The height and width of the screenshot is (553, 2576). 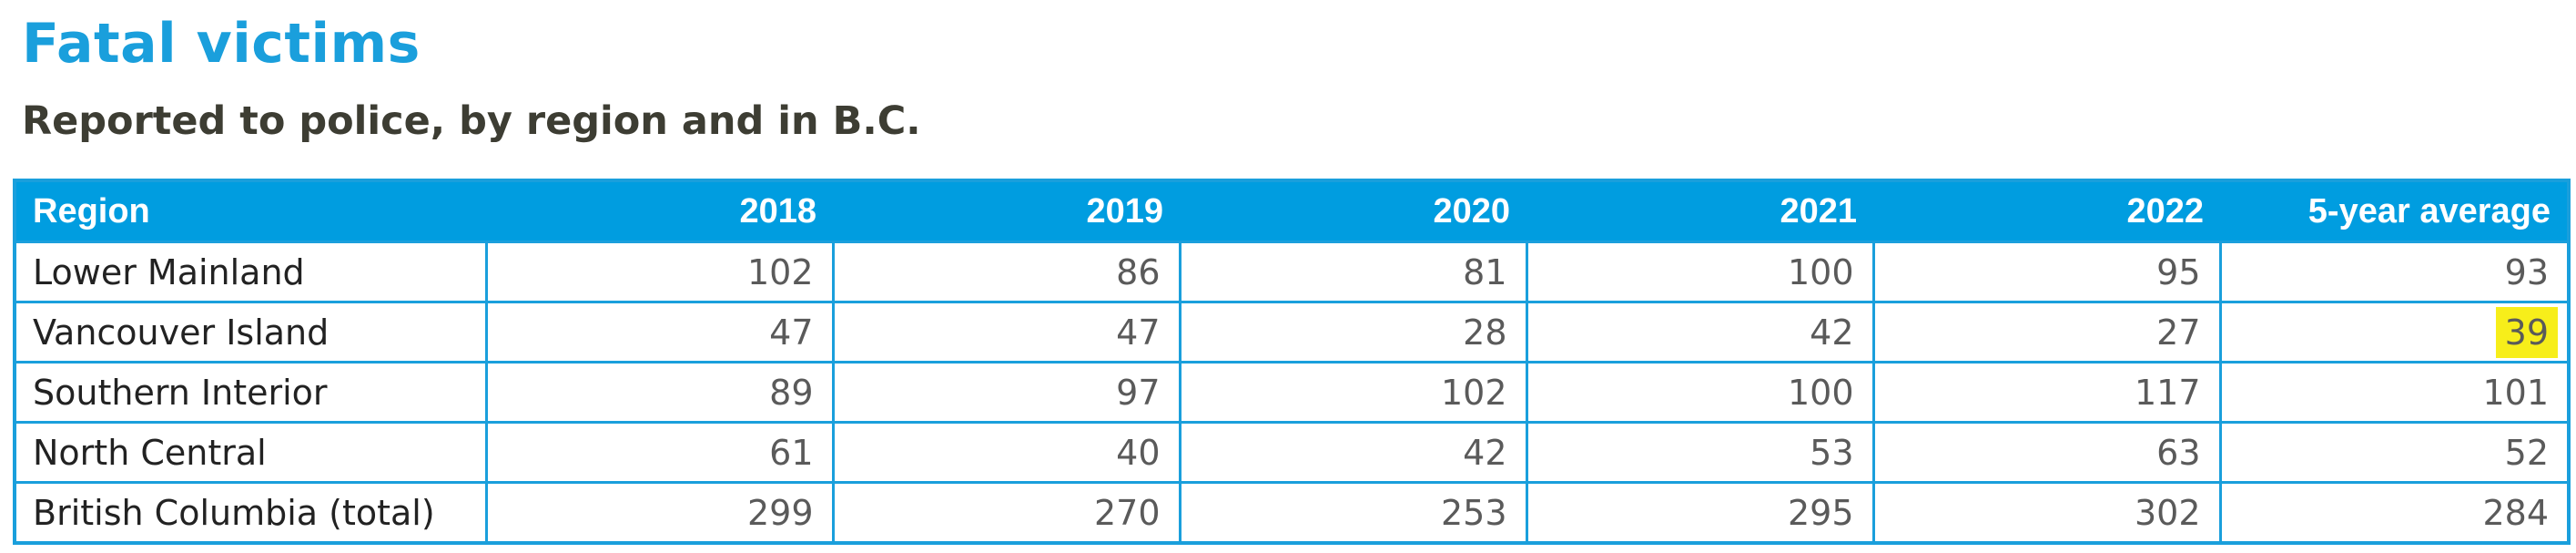 I want to click on value-cell: 81, so click(x=1353, y=272).